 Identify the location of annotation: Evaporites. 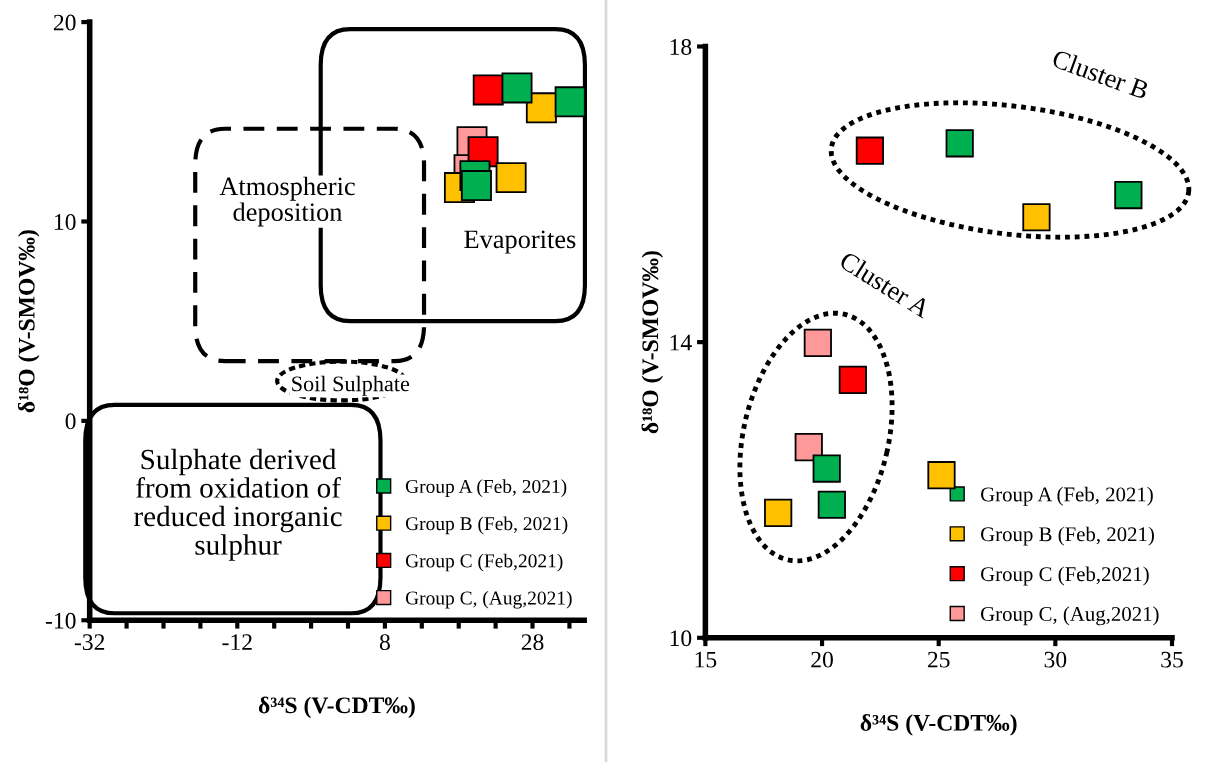
(520, 242).